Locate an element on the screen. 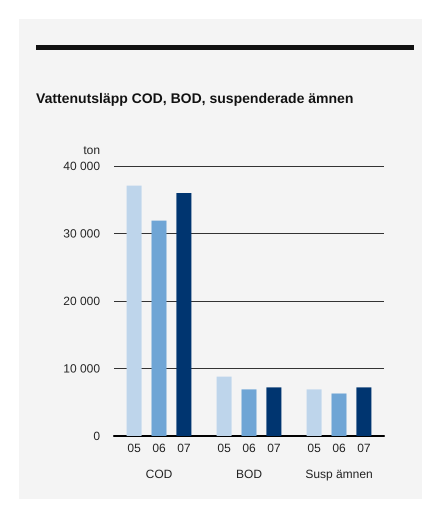 This screenshot has width=441, height=517. y-tick-label: 40 000 is located at coordinates (81, 166).